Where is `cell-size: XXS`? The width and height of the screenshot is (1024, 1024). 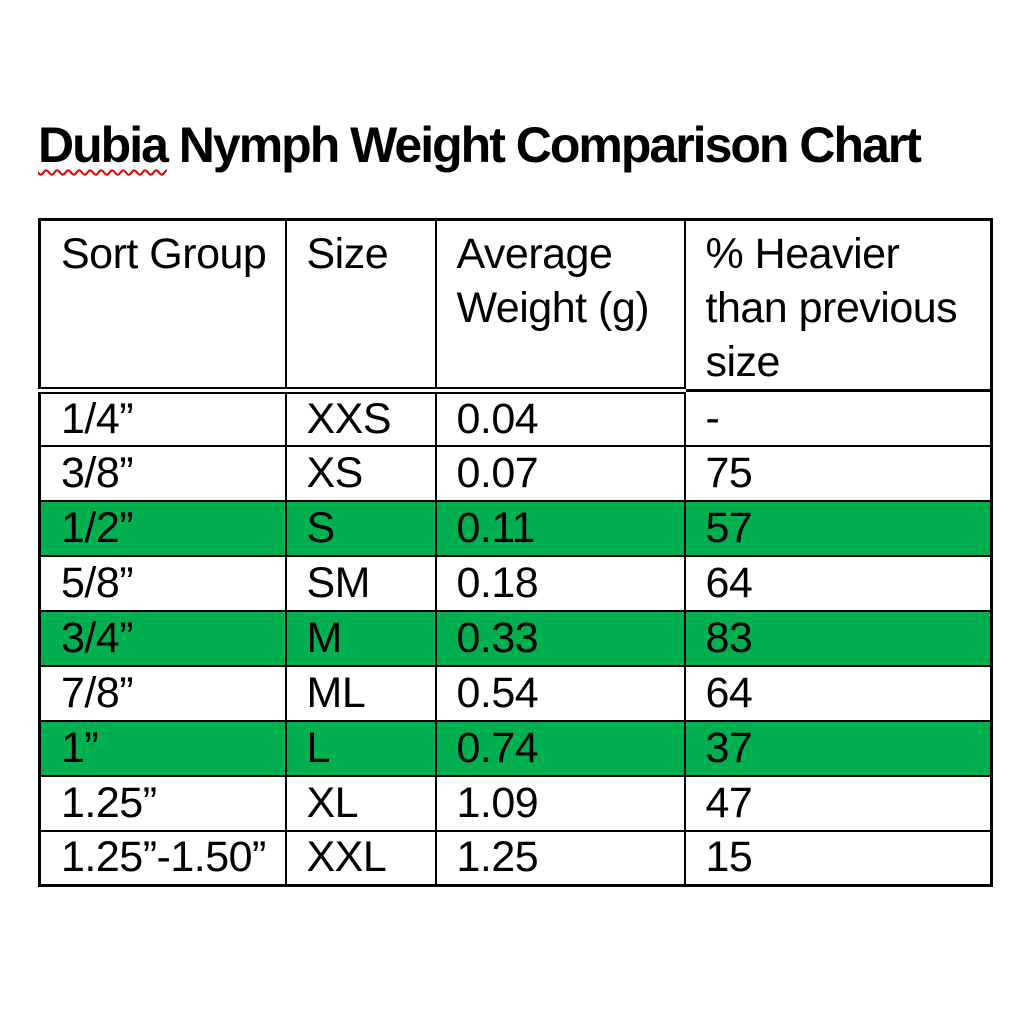 cell-size: XXS is located at coordinates (360, 418).